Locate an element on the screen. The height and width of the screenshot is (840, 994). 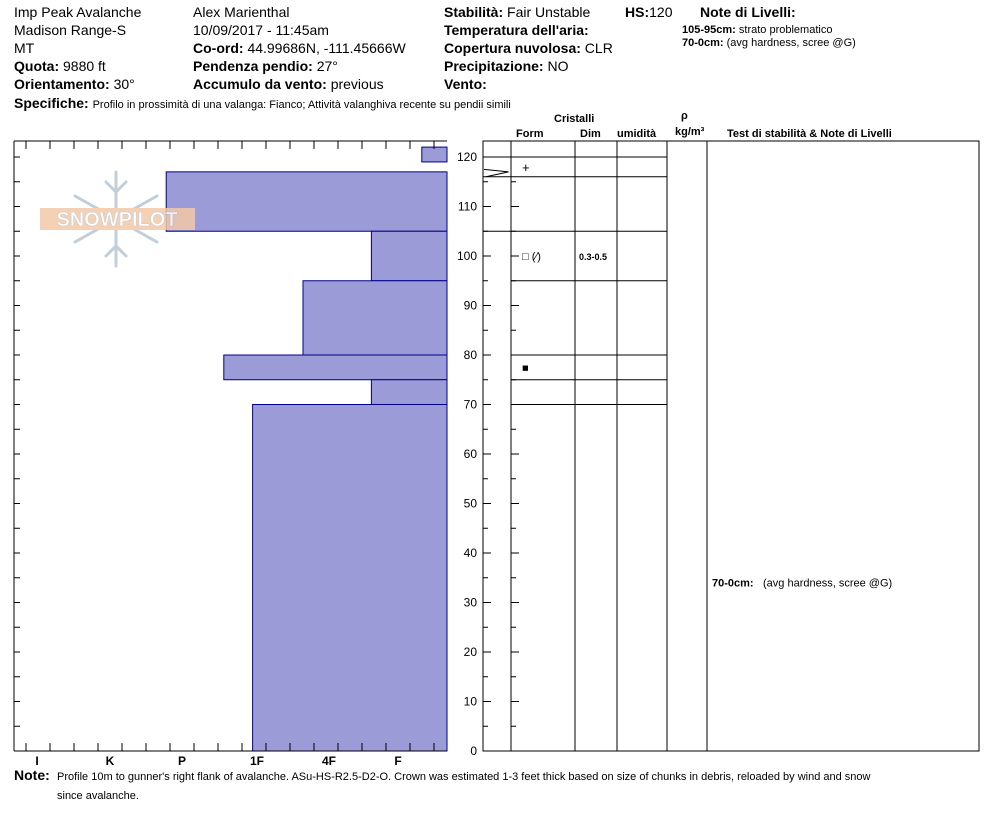
elevation-label: Quota: is located at coordinates (37, 66).